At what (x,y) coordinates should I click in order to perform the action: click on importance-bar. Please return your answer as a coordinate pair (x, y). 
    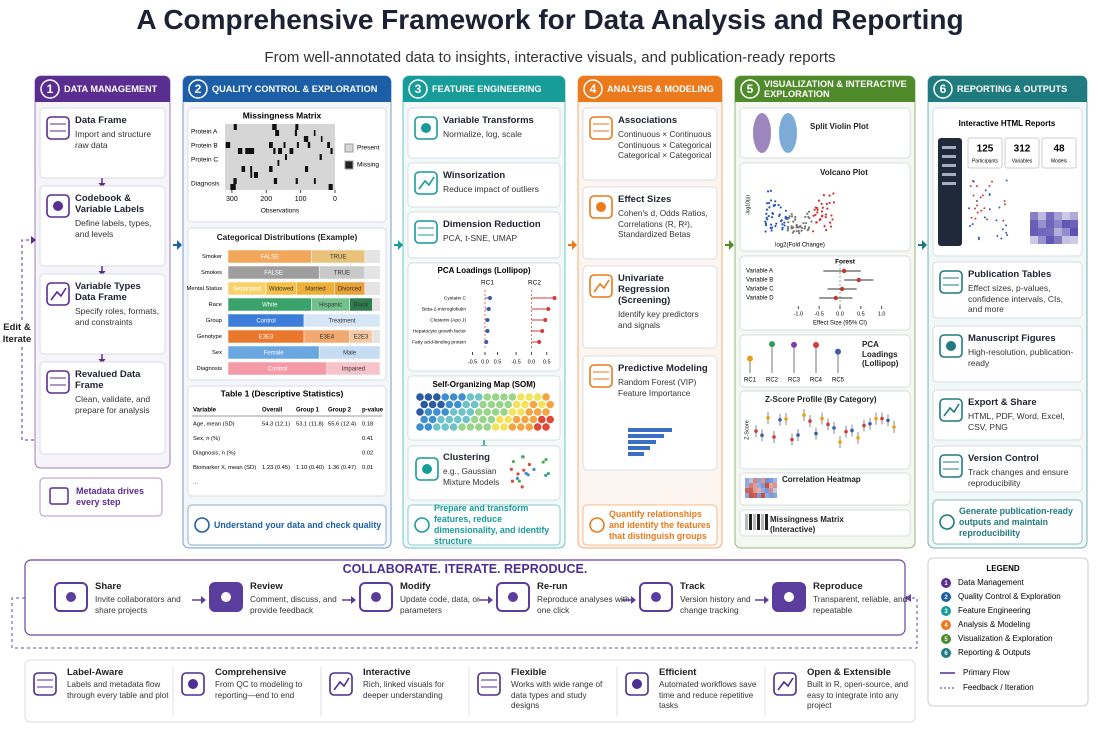
    Looking at the image, I should click on (636, 454).